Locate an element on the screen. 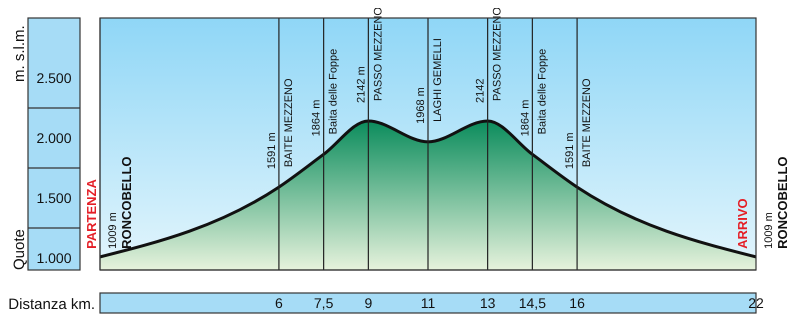  annotation: ARRIVO is located at coordinates (742, 223).